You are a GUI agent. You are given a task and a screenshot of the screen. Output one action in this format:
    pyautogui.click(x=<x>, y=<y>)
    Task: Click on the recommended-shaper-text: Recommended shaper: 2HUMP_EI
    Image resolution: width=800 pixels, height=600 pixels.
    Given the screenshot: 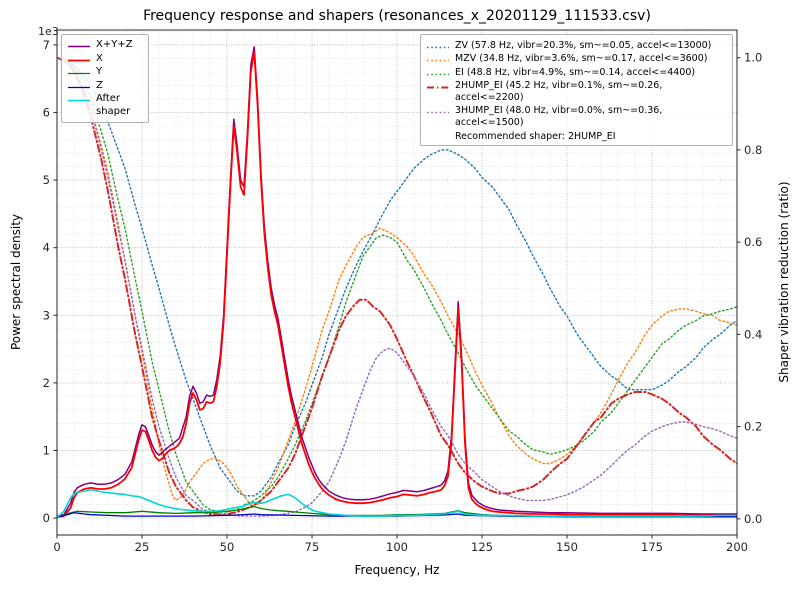 What is the action you would take?
    pyautogui.click(x=535, y=136)
    